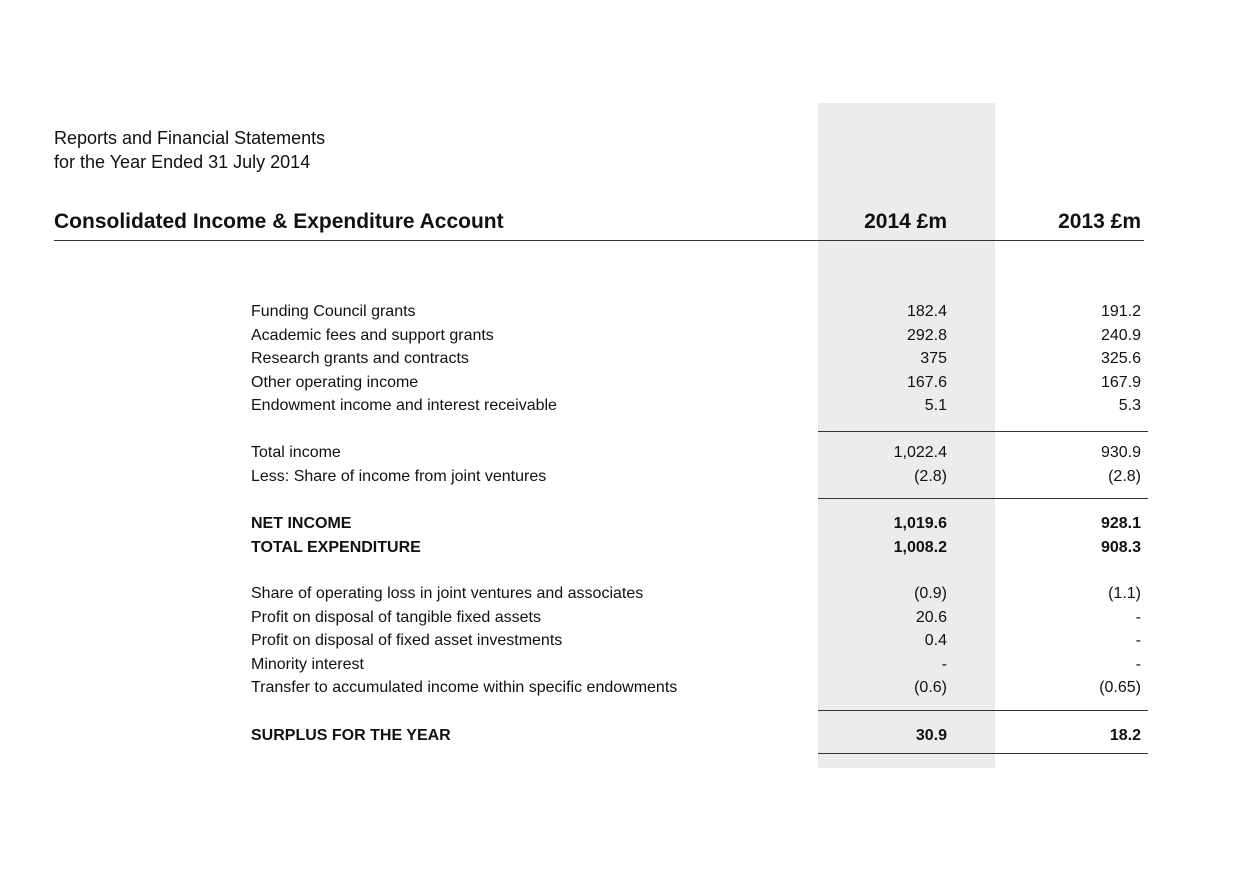  What do you see at coordinates (619, 383) in the screenshot?
I see `table-row: Other operating income 167.6 167.9` at bounding box center [619, 383].